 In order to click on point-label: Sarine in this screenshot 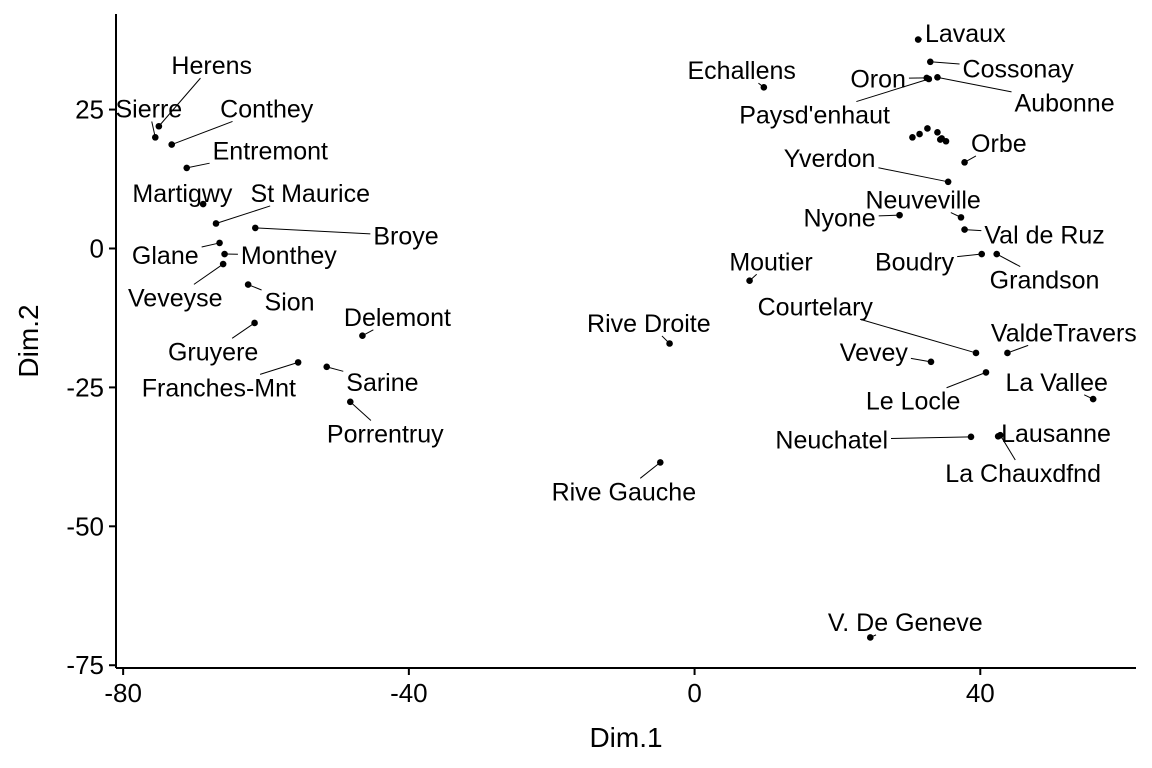, I will do `click(382, 383)`.